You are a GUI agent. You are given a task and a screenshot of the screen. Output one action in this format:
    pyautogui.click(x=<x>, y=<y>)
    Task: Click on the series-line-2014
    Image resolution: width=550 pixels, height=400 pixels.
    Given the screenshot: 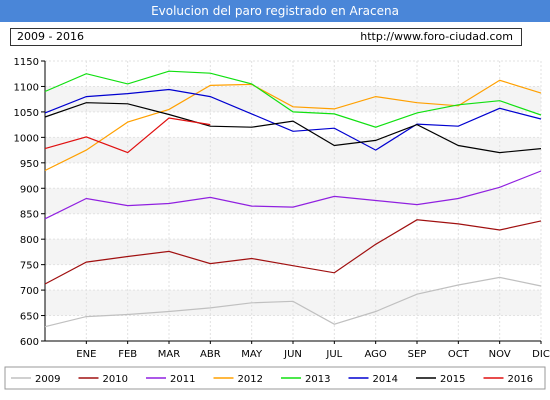 What is the action you would take?
    pyautogui.click(x=293, y=119)
    